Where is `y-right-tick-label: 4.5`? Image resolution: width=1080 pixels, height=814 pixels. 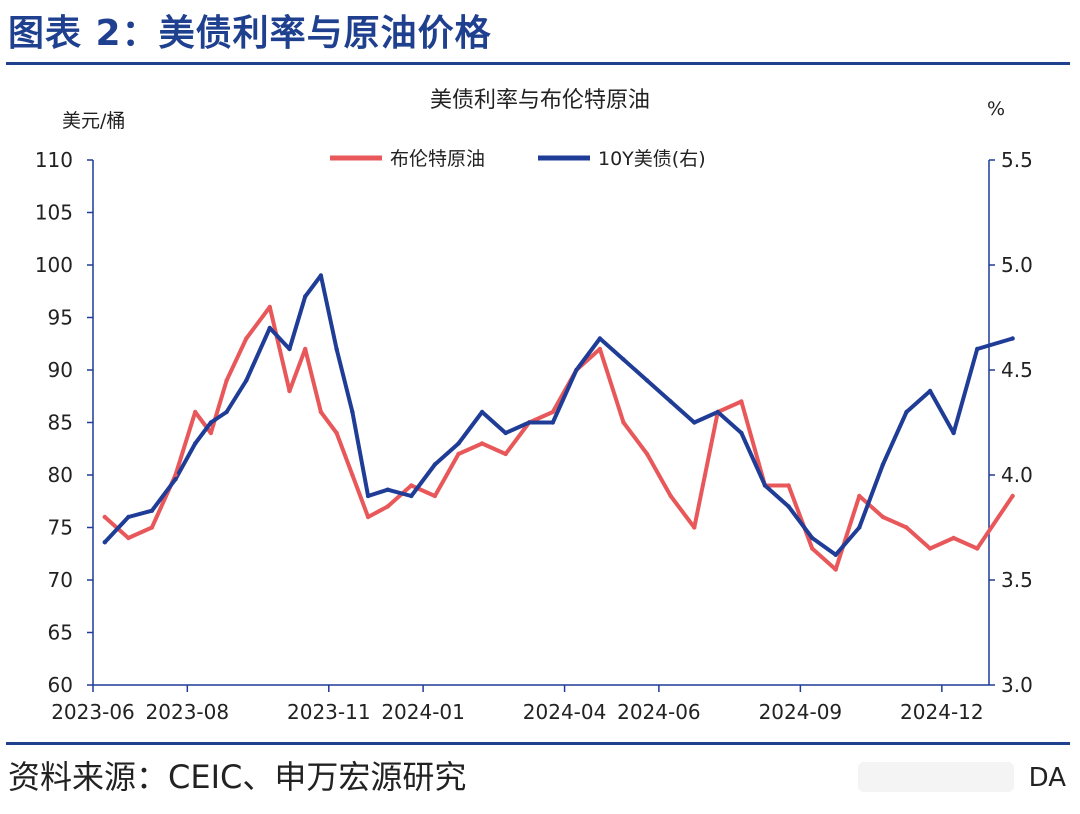 y-right-tick-label: 4.5 is located at coordinates (1017, 370).